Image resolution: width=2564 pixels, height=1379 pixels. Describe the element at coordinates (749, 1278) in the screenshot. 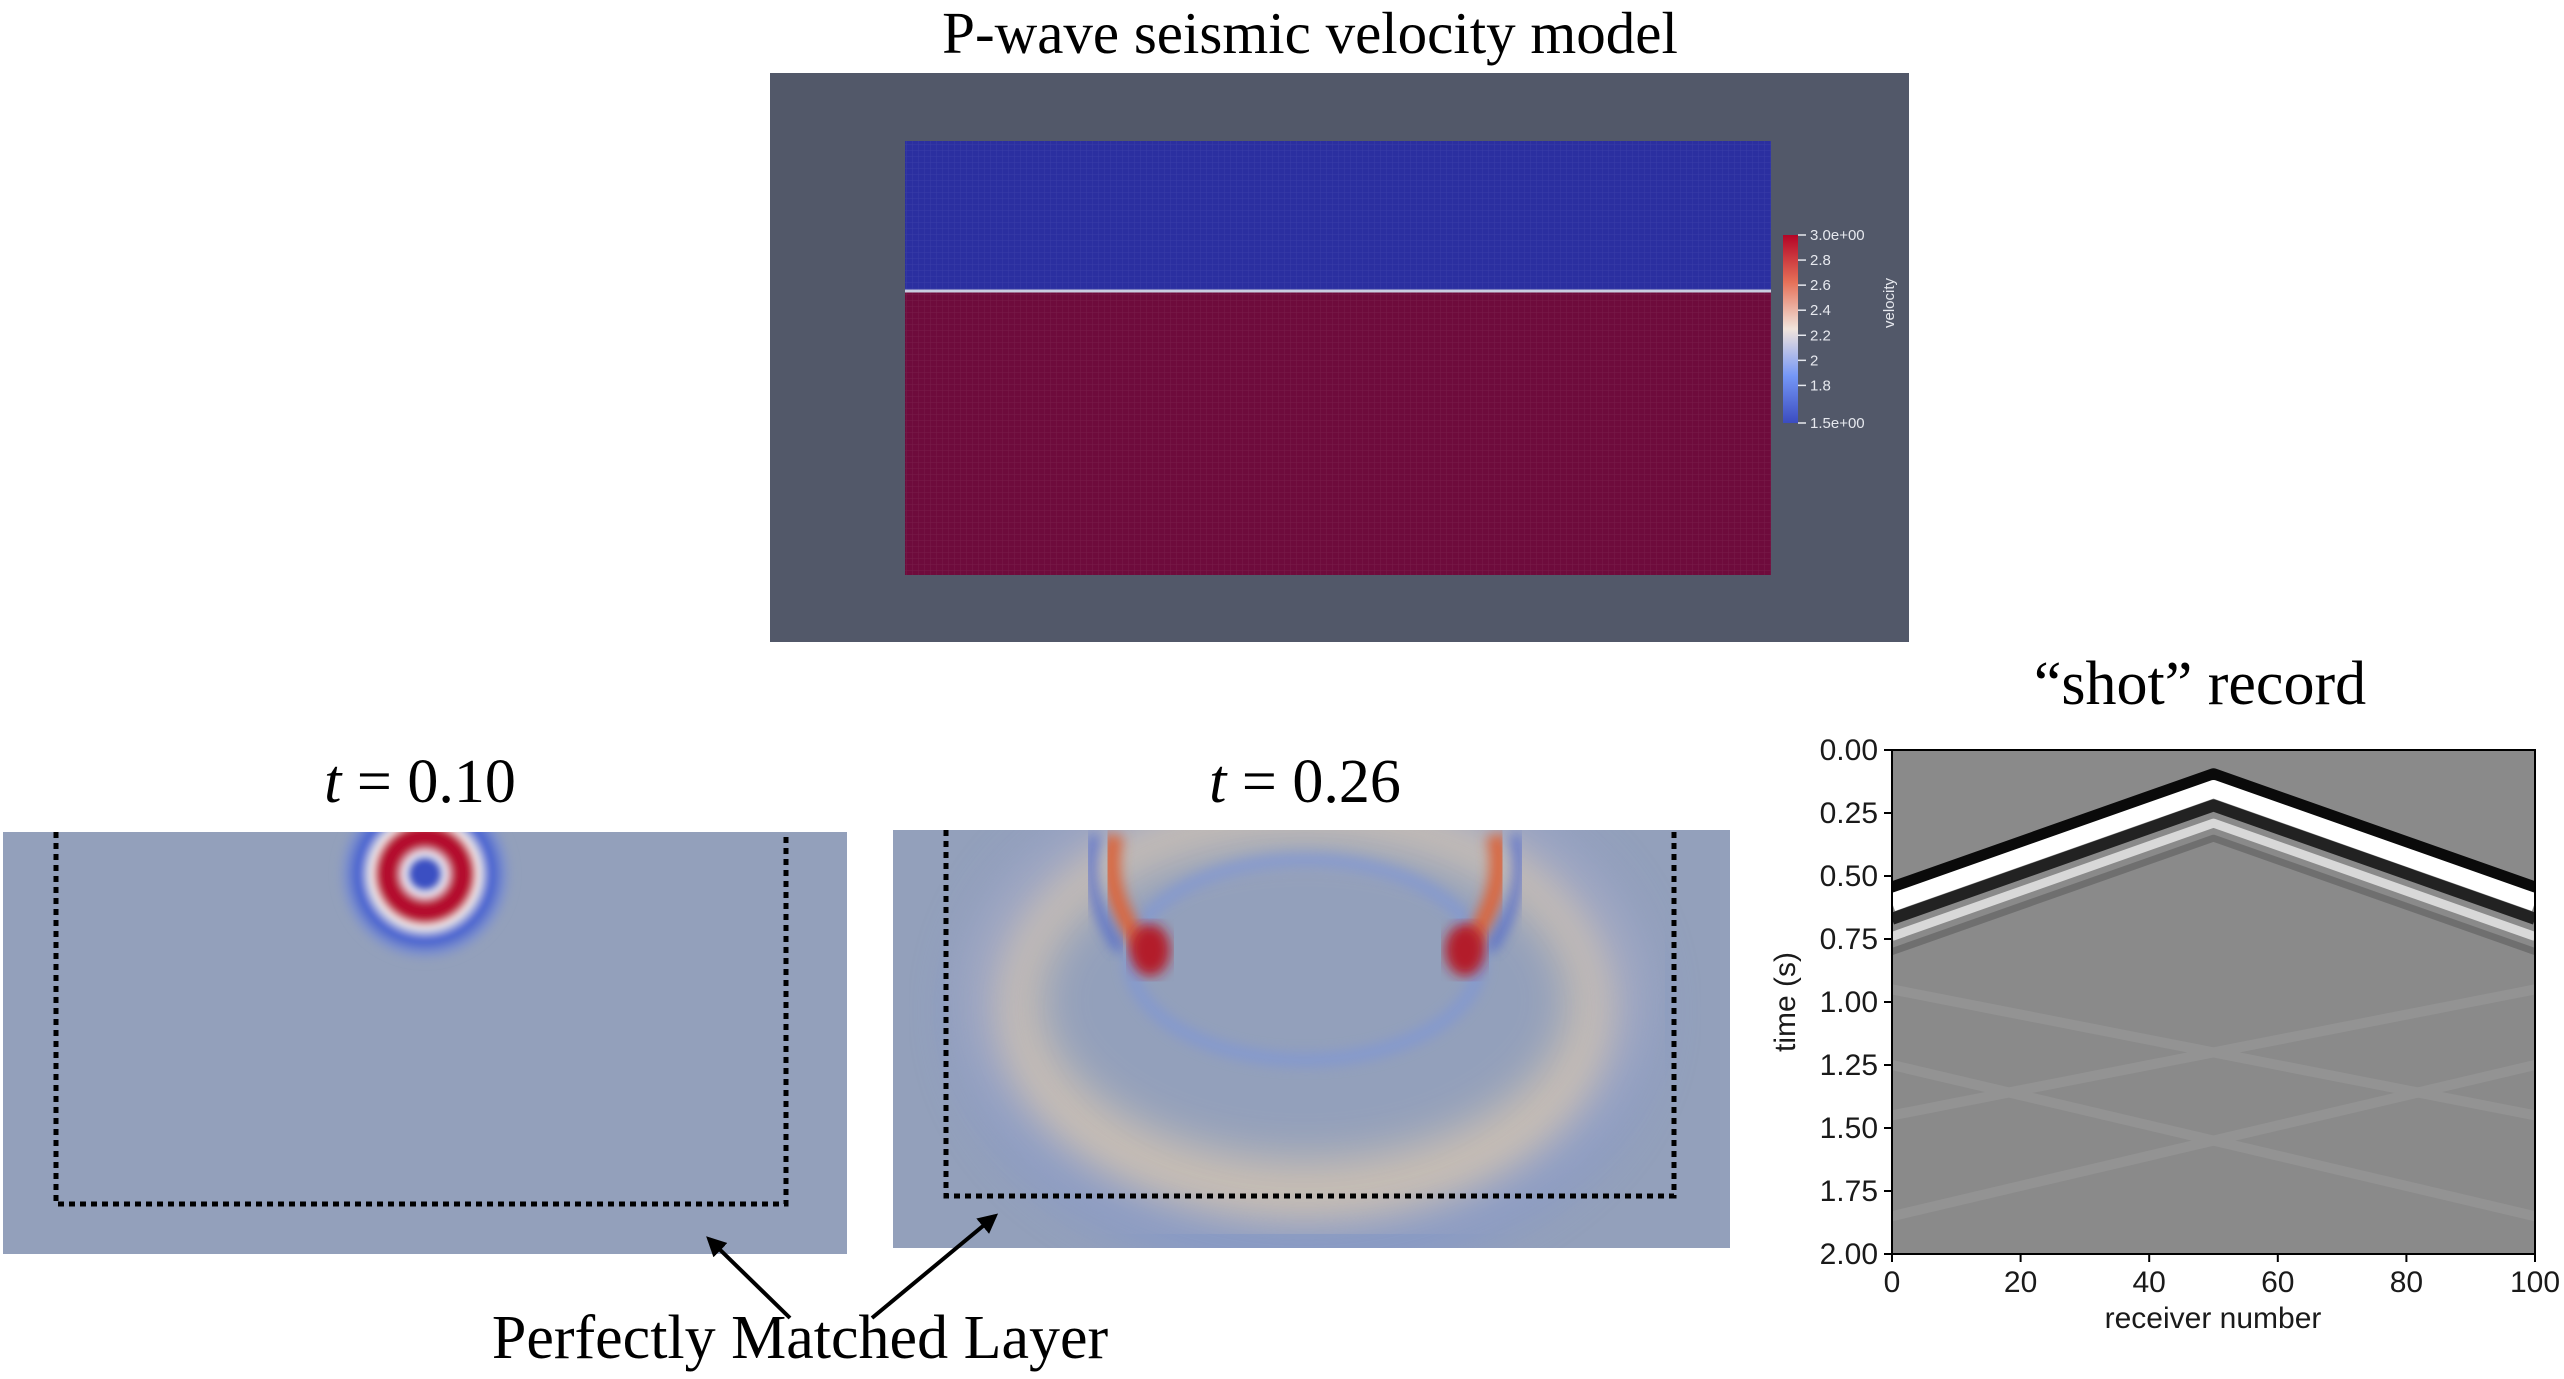

I see `pml-arrow-left` at that location.